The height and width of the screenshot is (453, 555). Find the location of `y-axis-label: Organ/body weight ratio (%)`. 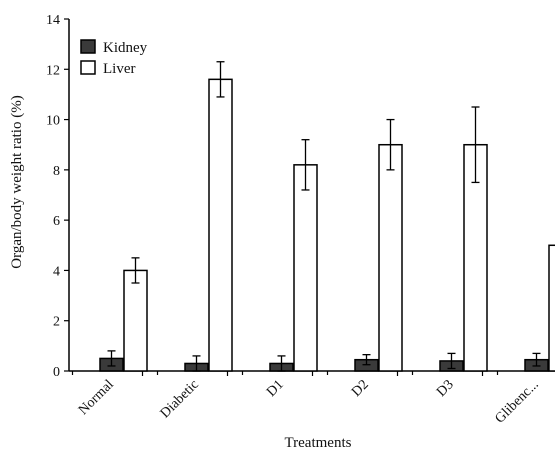

y-axis-label: Organ/body weight ratio (%) is located at coordinates (17, 181).